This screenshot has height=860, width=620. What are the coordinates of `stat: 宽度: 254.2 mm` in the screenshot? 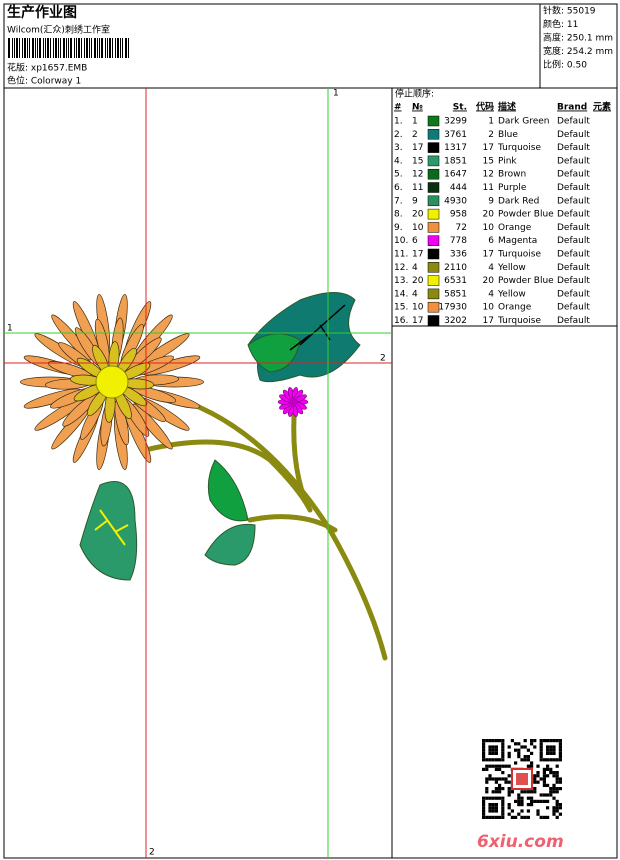 It's located at (578, 51).